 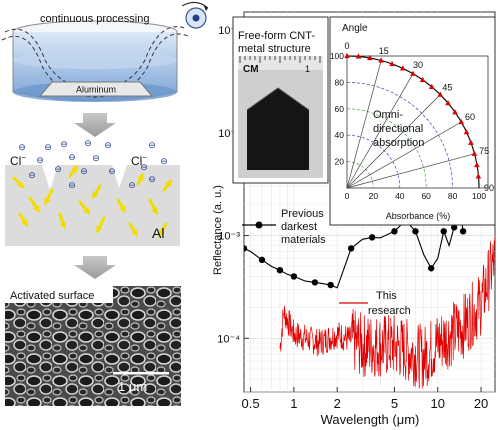 What do you see at coordinates (92, 188) in the screenshot?
I see `ion-symbols: ⊖ ⊖ ⊖ ⊖ ⊖ ⊖⊖ ⊖ ⊖⊖ ⊖ ⊖ ⊖⊖⊖⊖ ⊖⊖` at bounding box center [92, 188].